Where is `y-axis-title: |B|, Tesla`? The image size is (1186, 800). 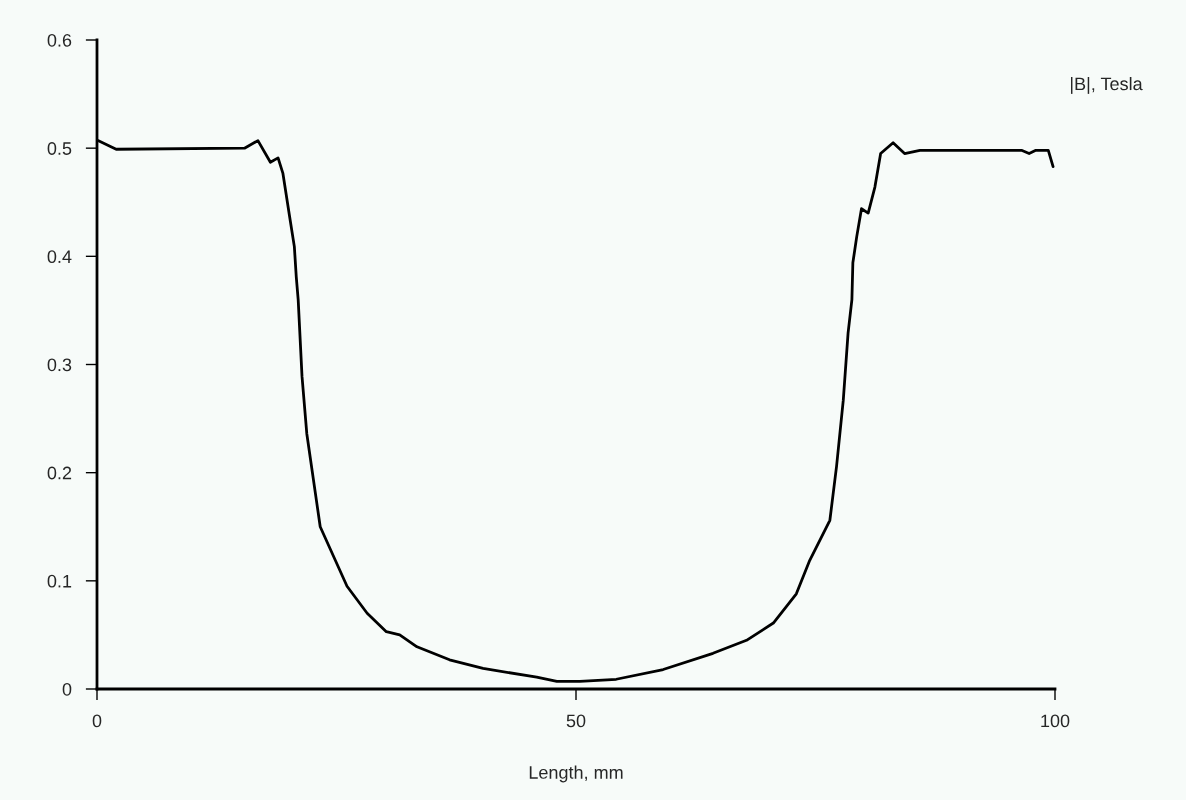
y-axis-title: |B|, Tesla is located at coordinates (1106, 85).